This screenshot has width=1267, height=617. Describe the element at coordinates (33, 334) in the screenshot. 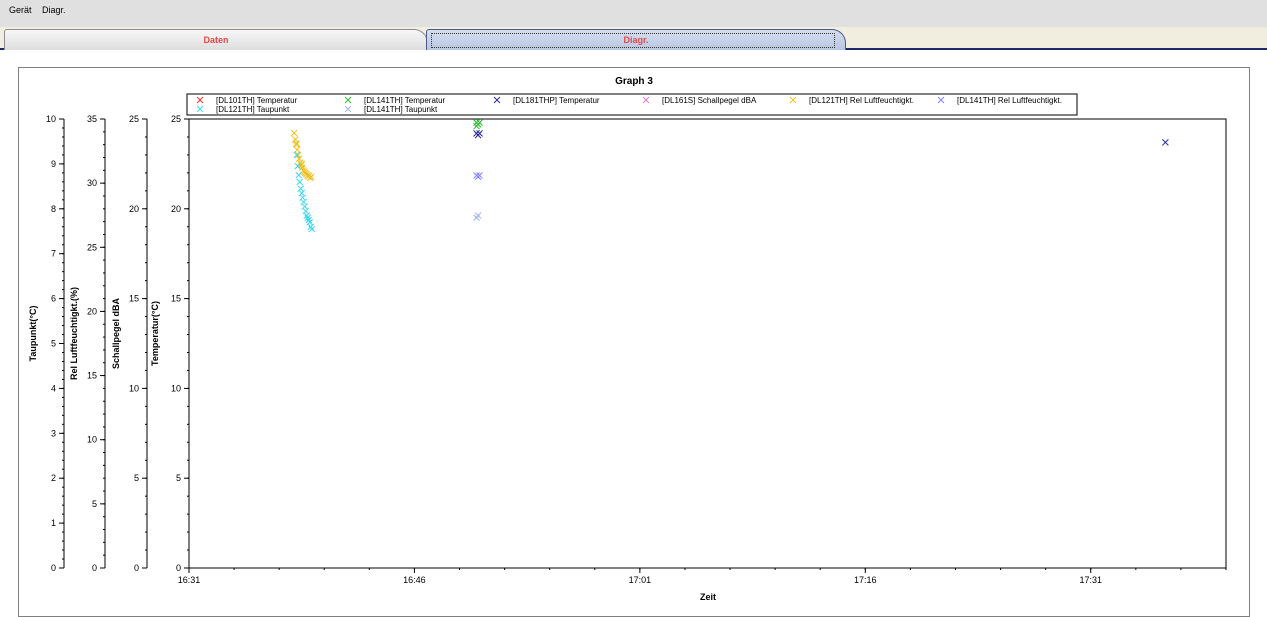

I see `y-axis-label-tau: Taupunkt(°C)` at that location.